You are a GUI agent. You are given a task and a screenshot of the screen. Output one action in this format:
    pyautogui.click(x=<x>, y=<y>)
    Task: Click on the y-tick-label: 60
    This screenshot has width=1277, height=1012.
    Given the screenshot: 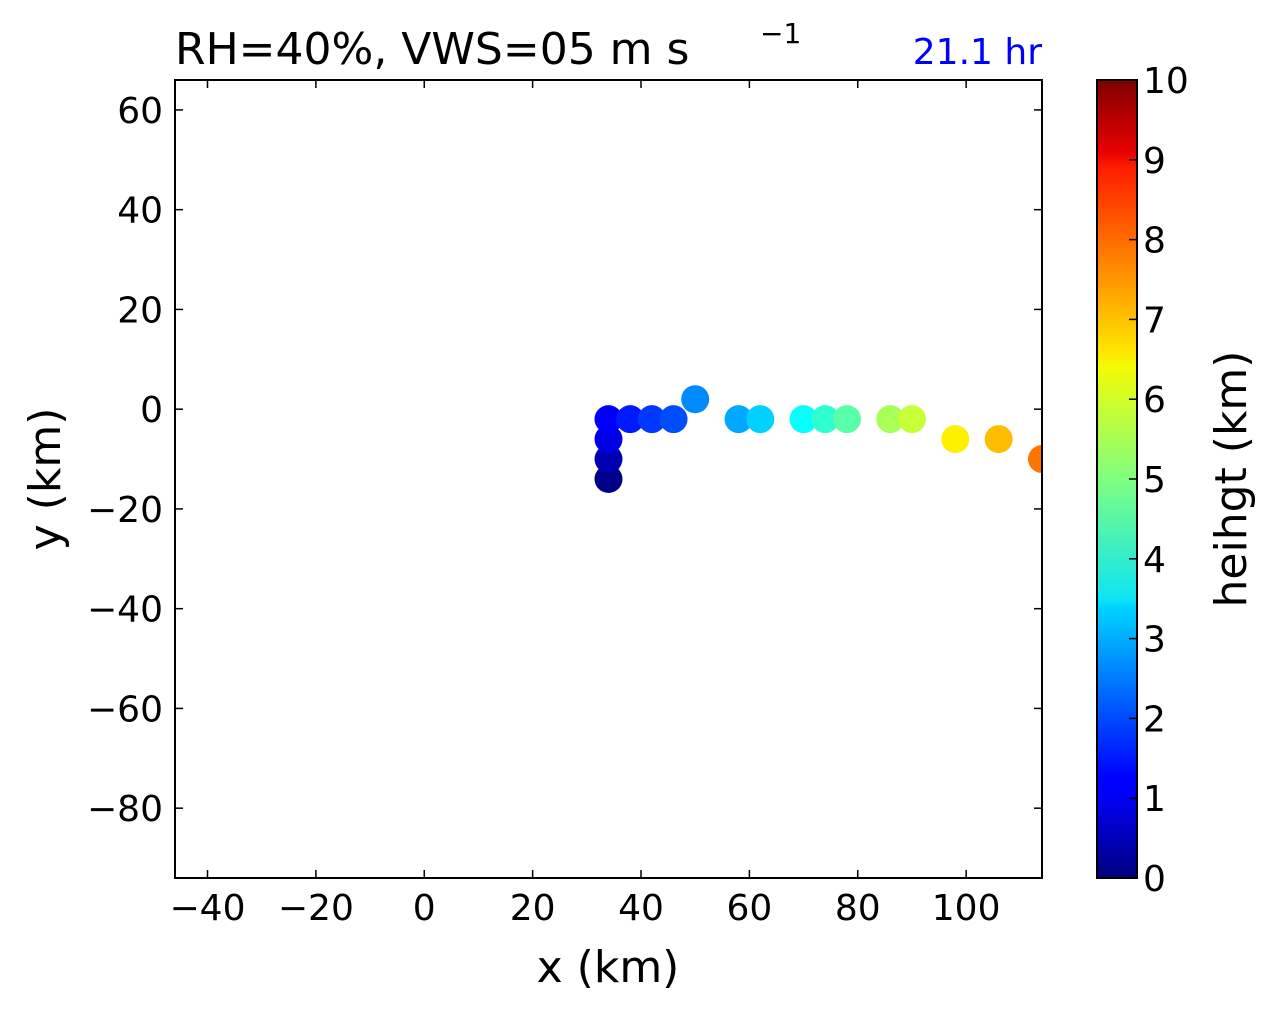 What is the action you would take?
    pyautogui.click(x=140, y=111)
    